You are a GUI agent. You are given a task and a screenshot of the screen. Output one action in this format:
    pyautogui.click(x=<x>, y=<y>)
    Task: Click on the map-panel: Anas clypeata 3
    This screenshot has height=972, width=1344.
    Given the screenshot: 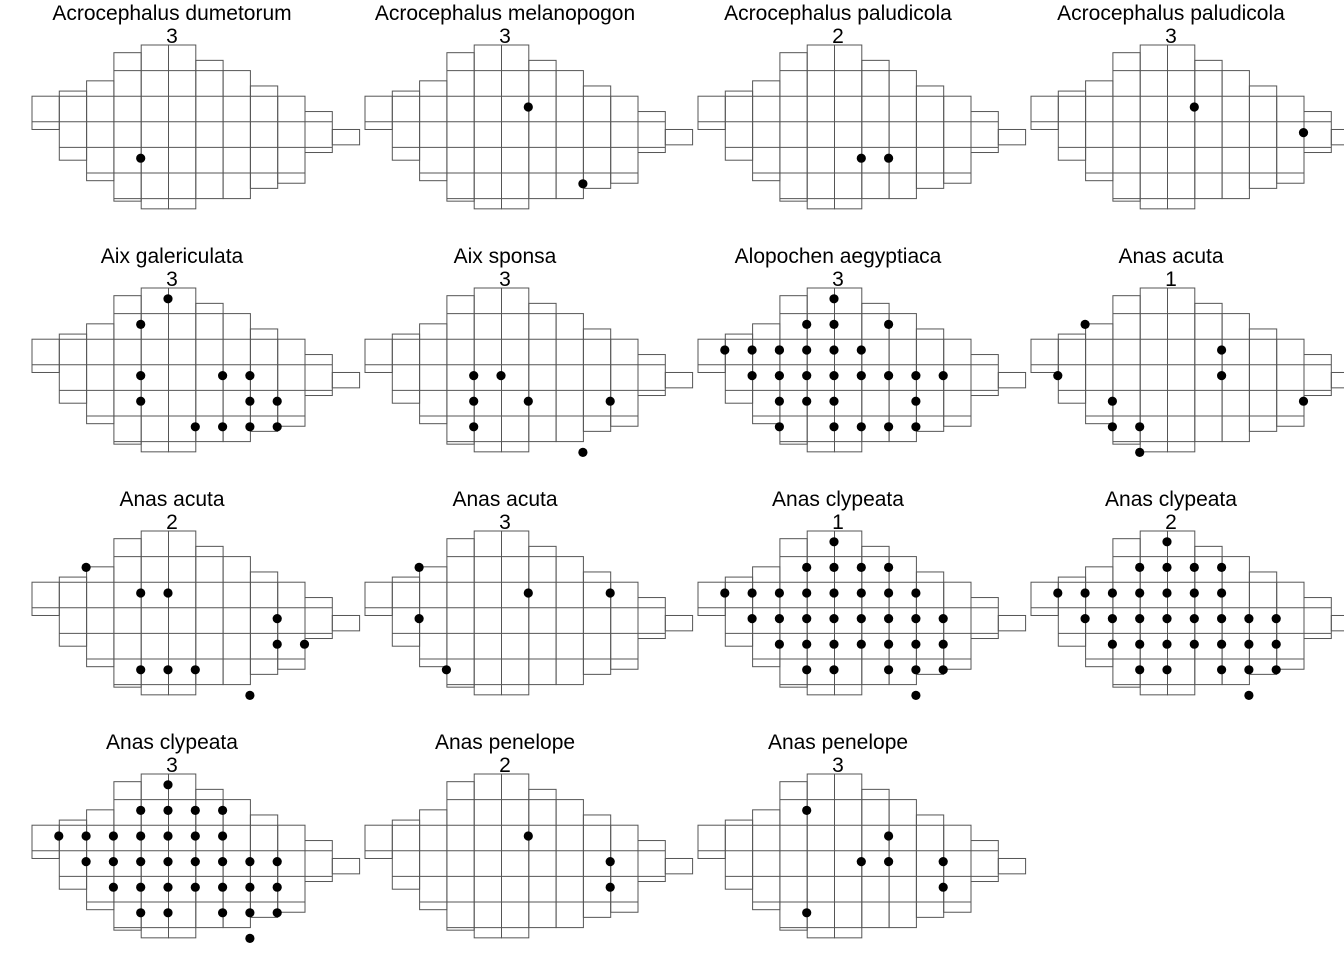 What is the action you would take?
    pyautogui.click(x=182, y=850)
    